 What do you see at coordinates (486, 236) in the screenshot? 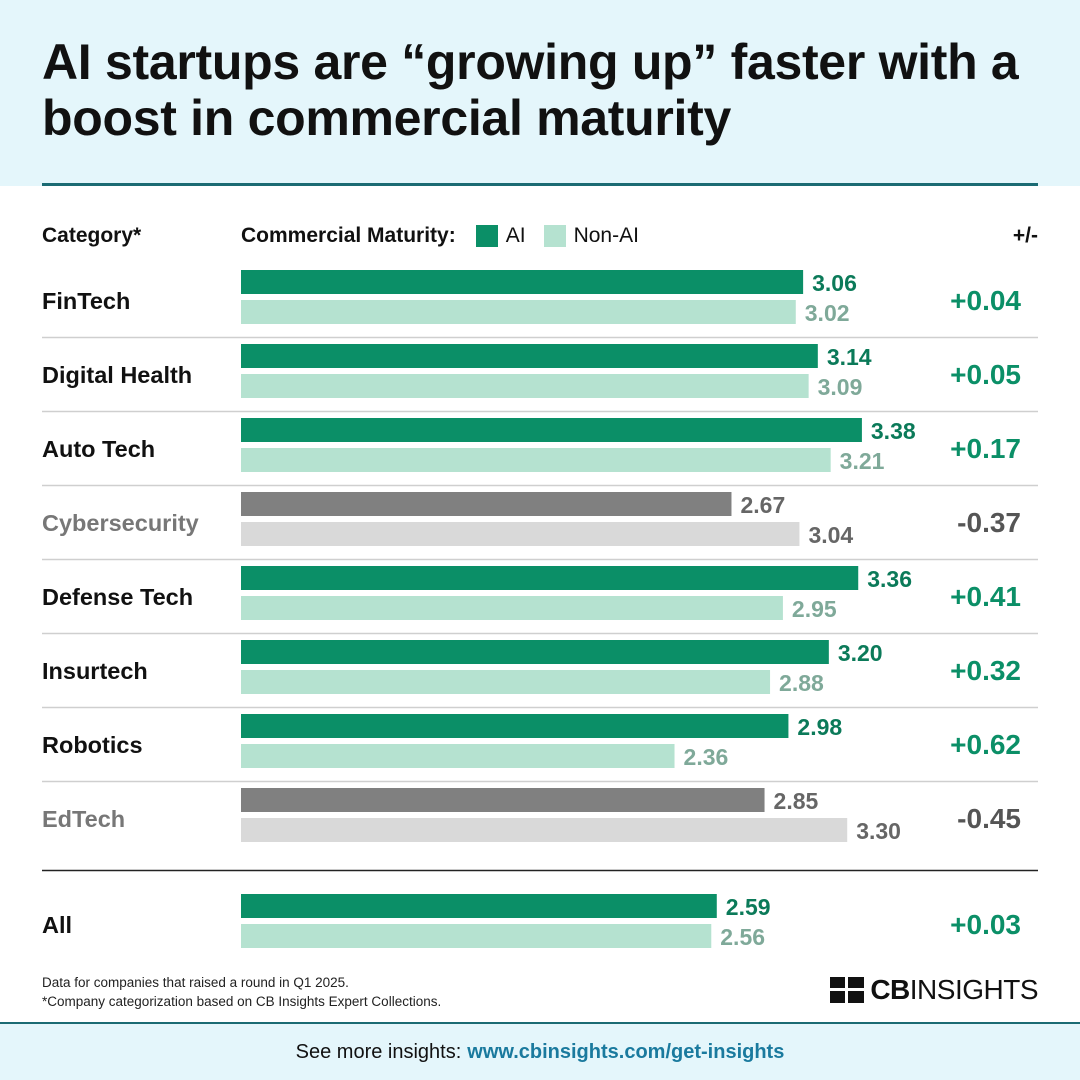
I see `legend-swatch-ai` at bounding box center [486, 236].